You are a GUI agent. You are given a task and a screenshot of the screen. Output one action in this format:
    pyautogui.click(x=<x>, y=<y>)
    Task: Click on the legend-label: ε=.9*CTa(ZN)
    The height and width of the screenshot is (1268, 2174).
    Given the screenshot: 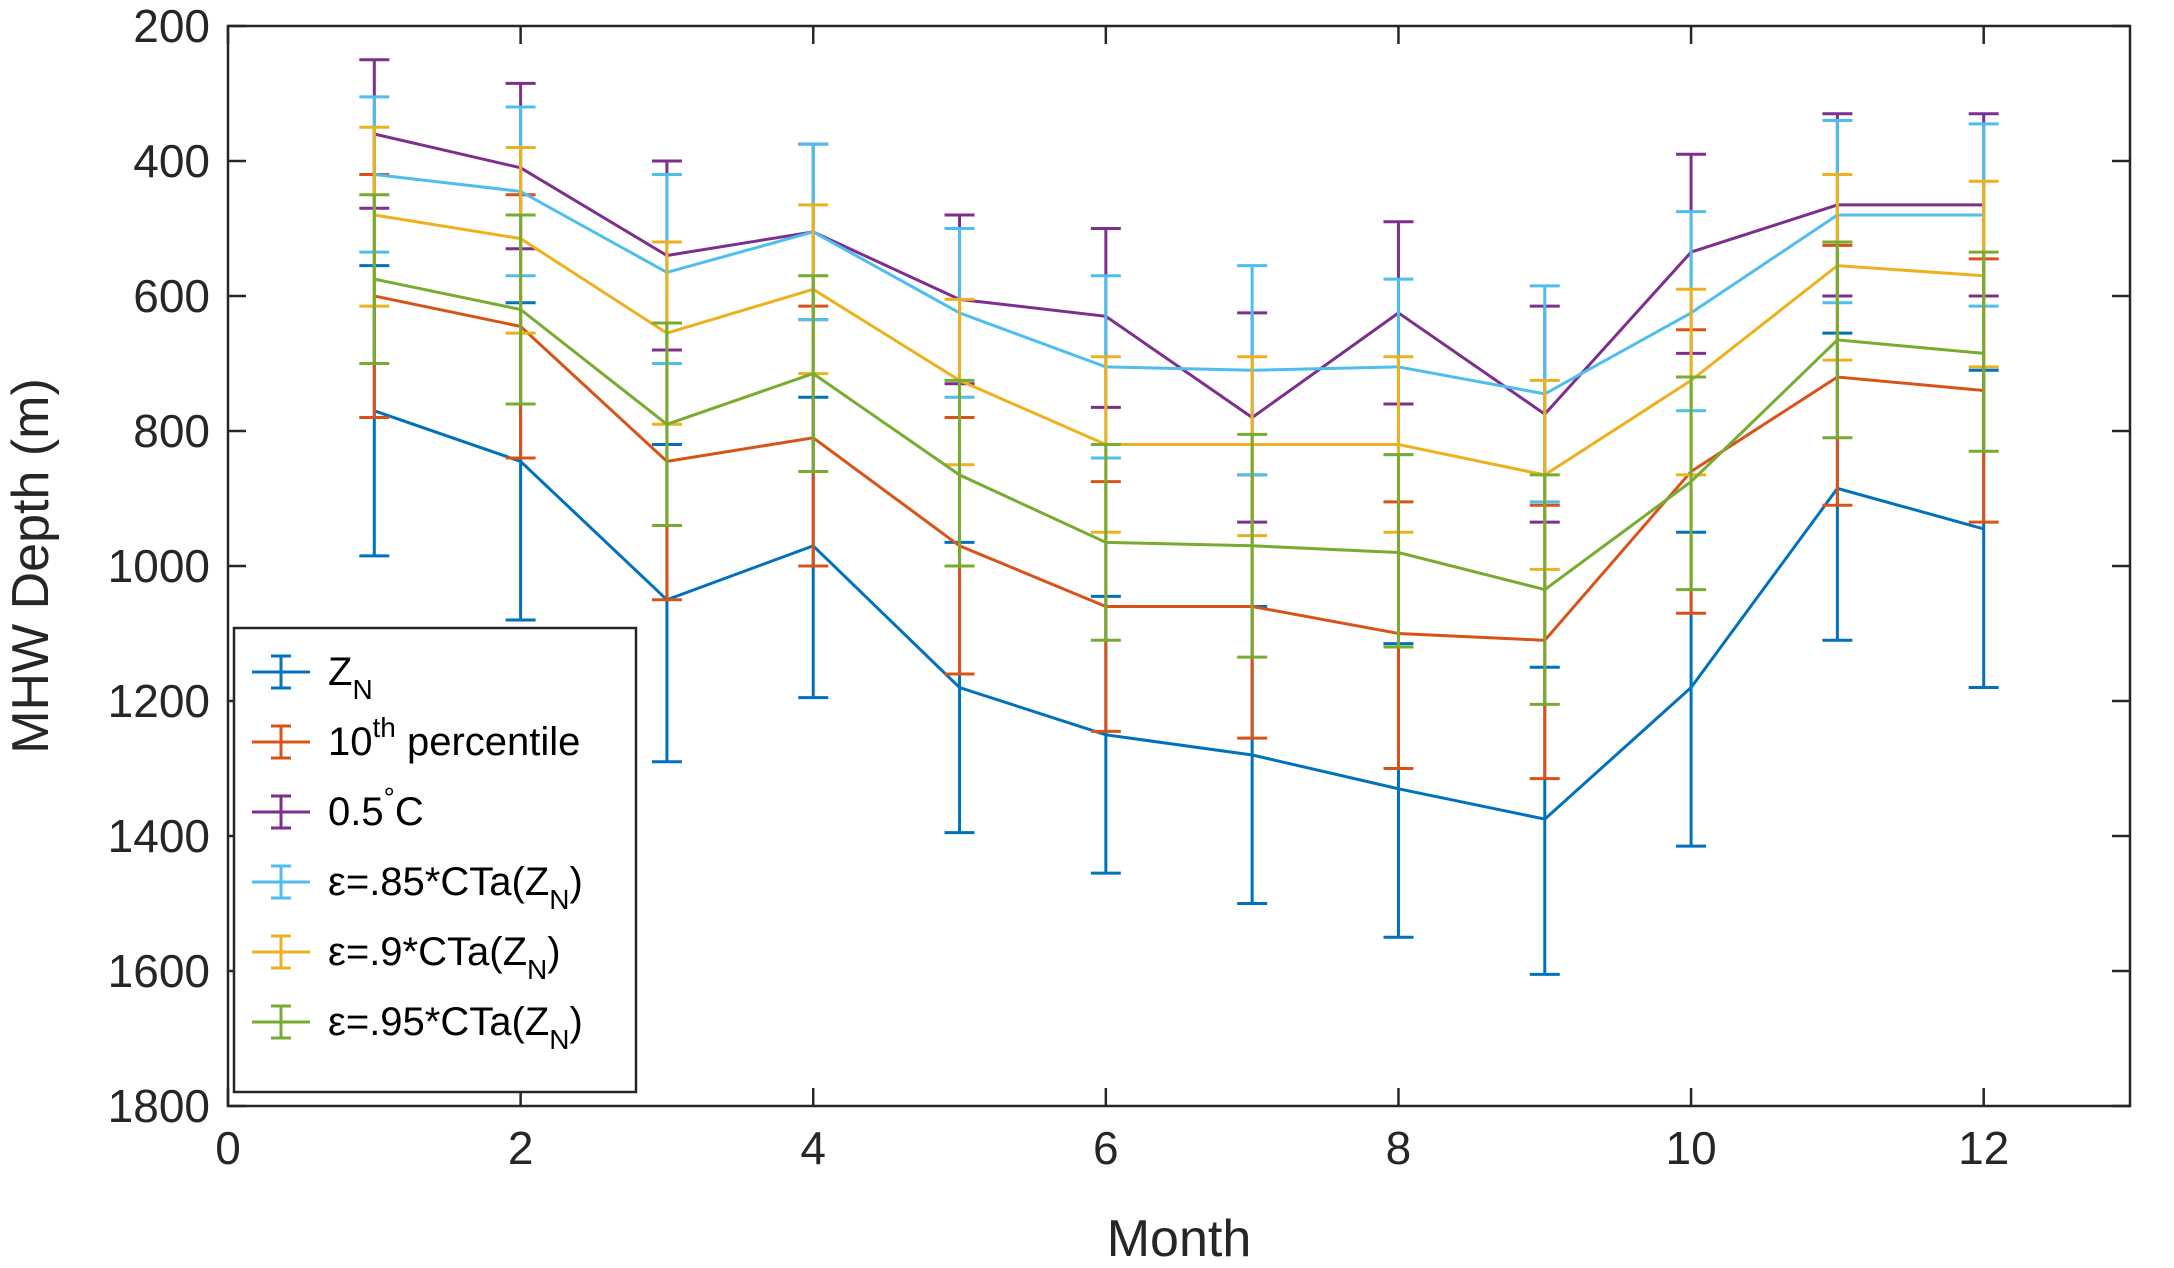 What is the action you would take?
    pyautogui.click(x=444, y=957)
    